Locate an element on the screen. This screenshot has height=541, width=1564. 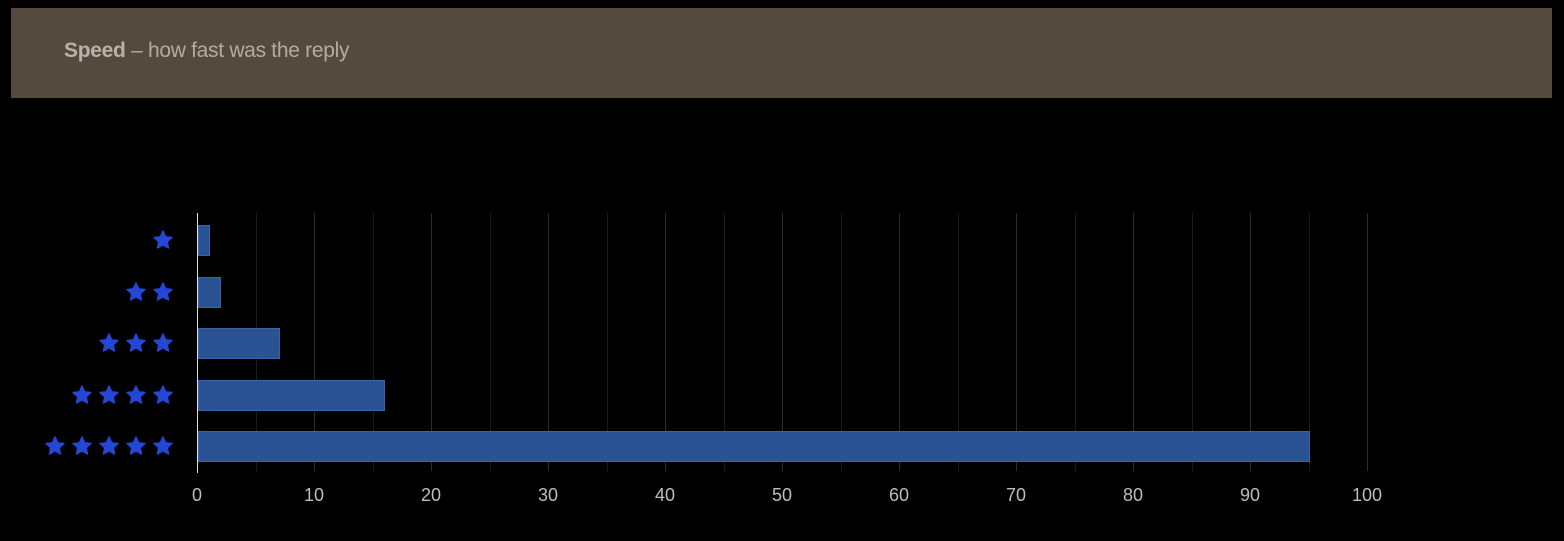
title-rest: – how fast was the reply is located at coordinates (237, 50).